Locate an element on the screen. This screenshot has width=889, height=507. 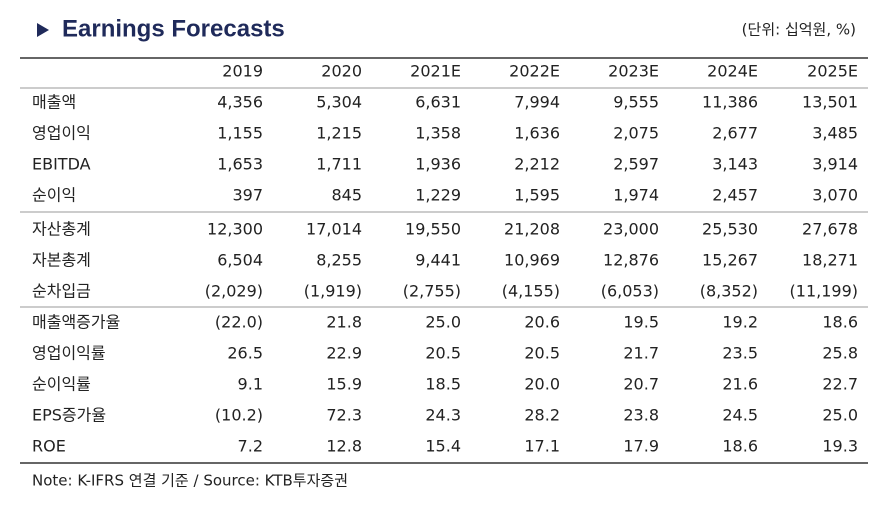
row-label: ROE is located at coordinates (49, 446).